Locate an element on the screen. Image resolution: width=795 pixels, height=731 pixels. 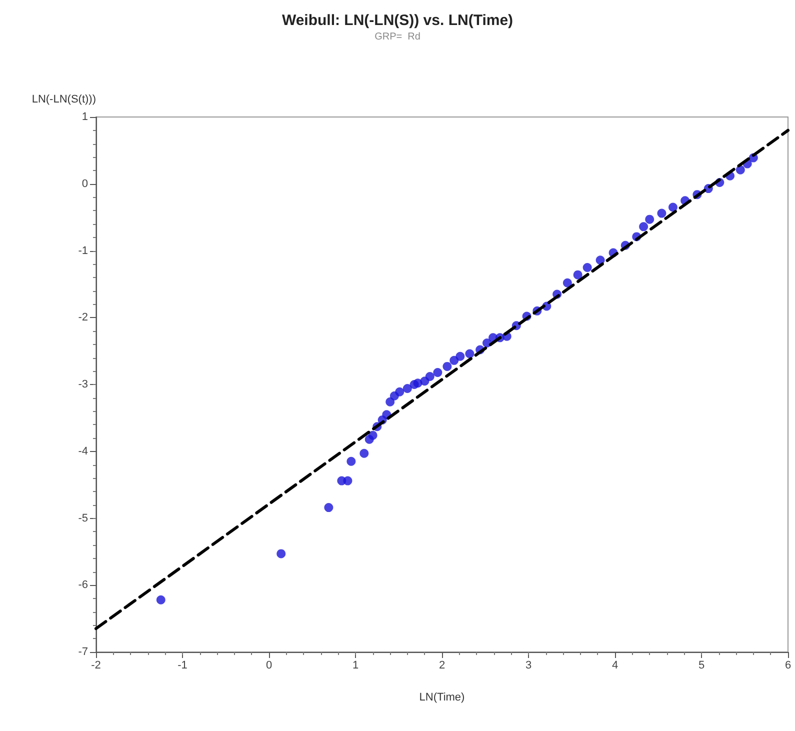
x-tick-label: 6 is located at coordinates (788, 666).